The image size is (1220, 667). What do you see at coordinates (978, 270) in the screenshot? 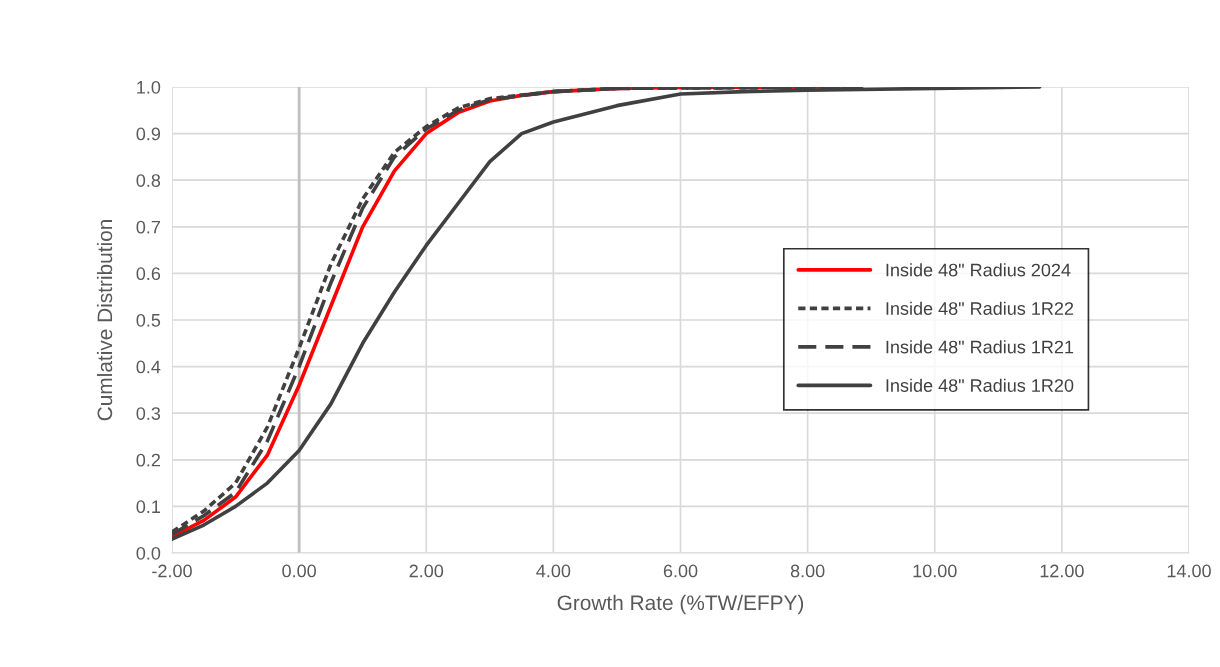
I see `legend-label: Inside 48" Radius 2024` at bounding box center [978, 270].